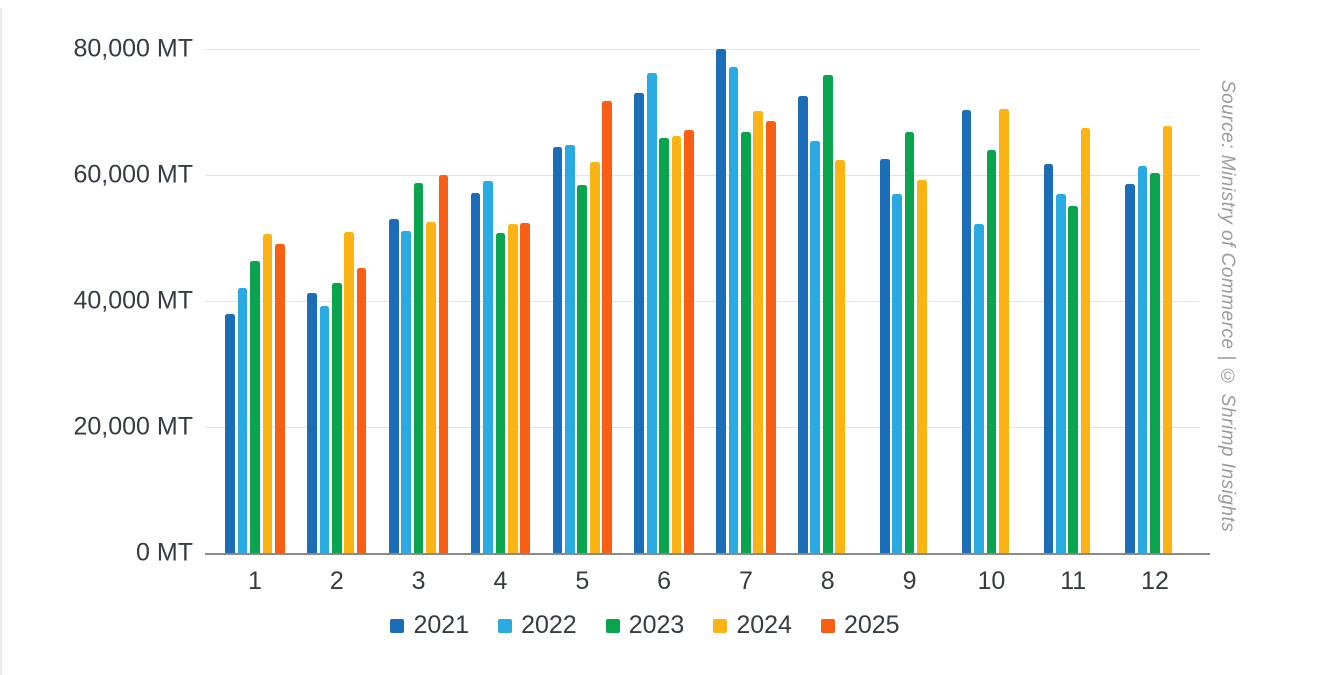  I want to click on x-axis-label-6: 6, so click(664, 581).